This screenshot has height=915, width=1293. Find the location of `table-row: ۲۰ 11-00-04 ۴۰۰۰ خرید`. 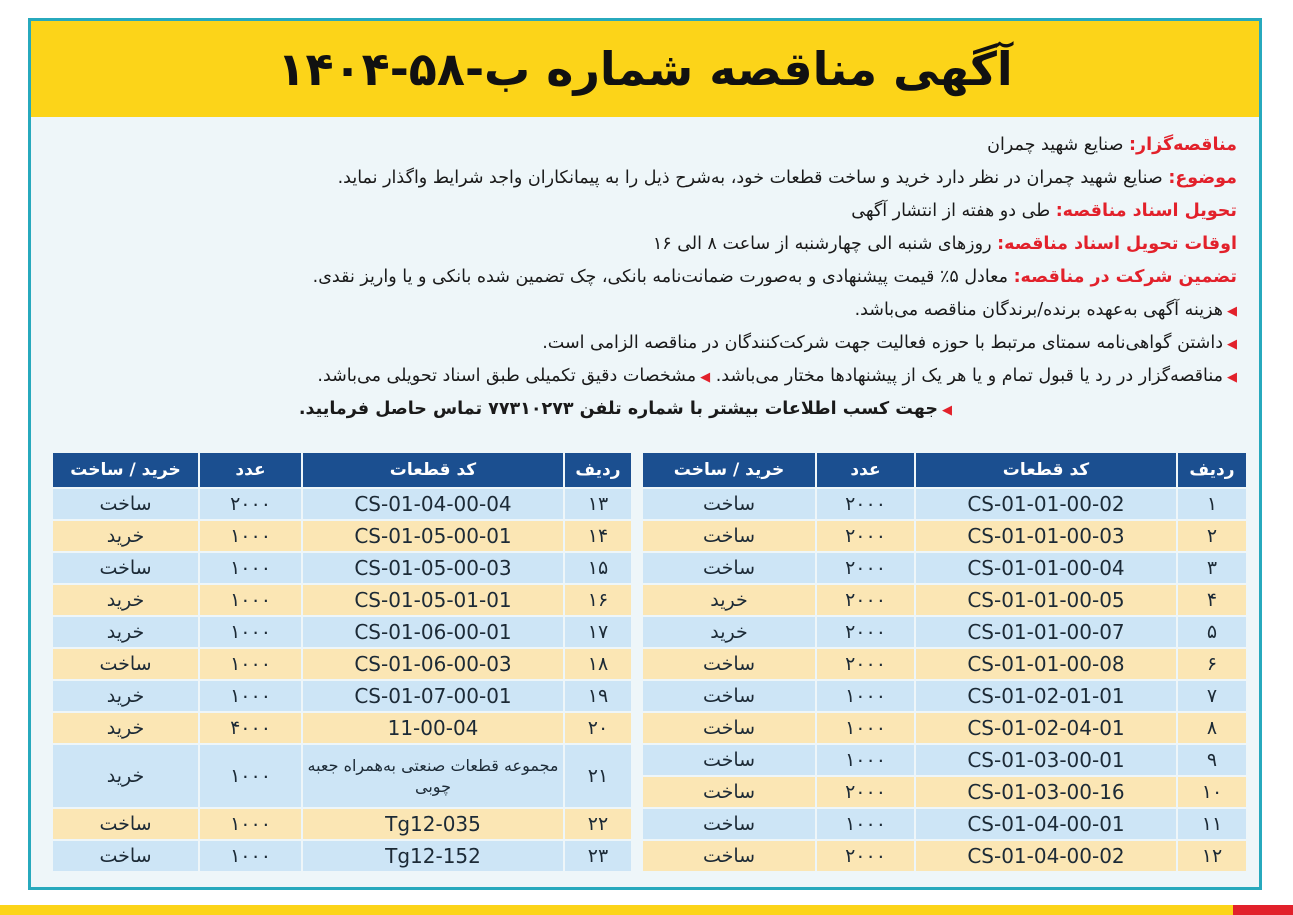

table-row: ۲۰ 11-00-04 ۴۰۰۰ خرید is located at coordinates (342, 728).